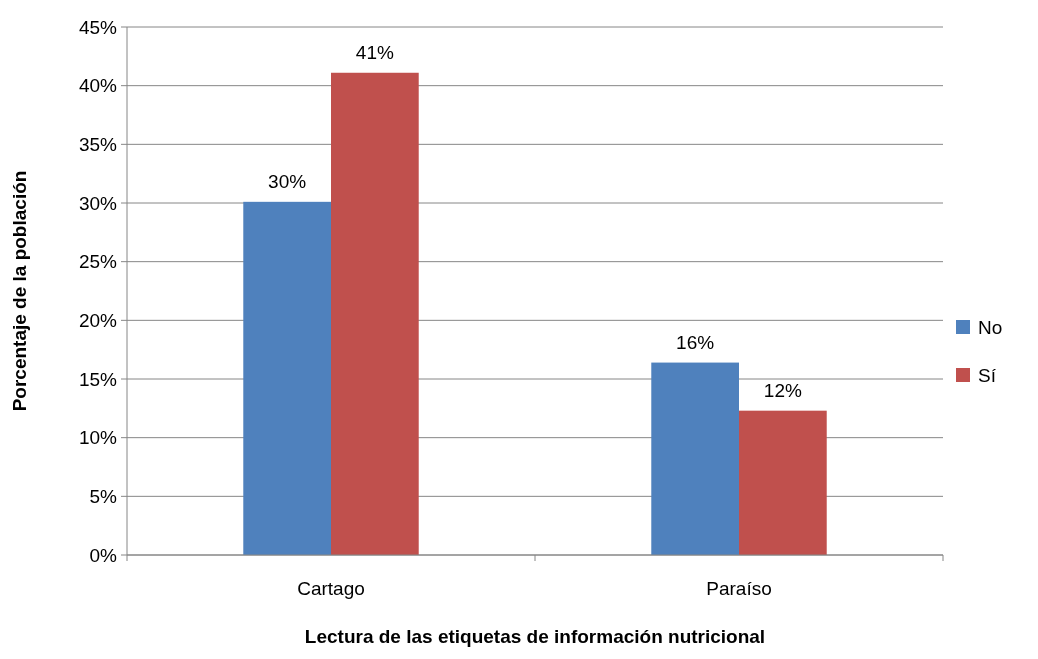  I want to click on legend-label: No, so click(990, 327).